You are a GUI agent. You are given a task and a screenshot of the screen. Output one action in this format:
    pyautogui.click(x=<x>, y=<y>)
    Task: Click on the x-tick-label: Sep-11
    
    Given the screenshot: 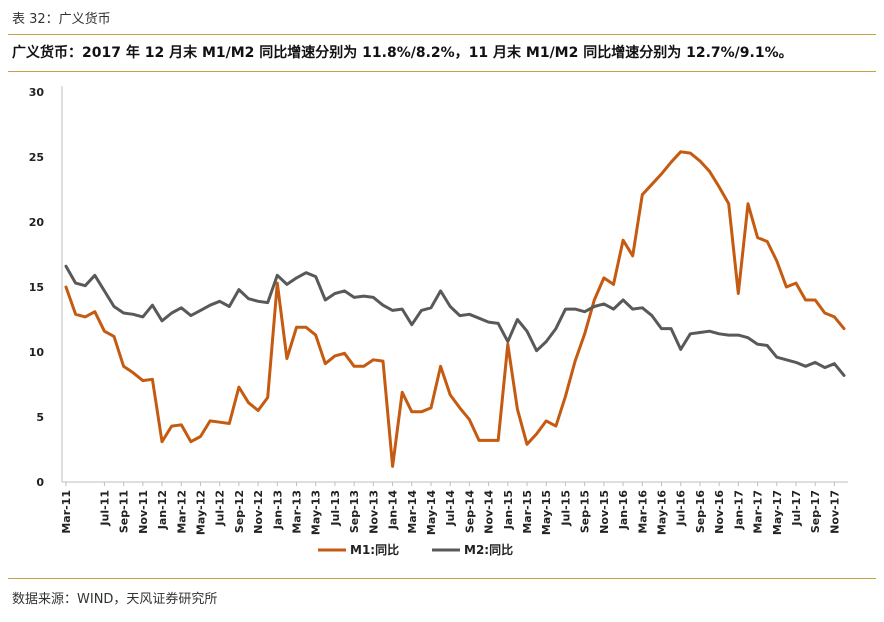 What is the action you would take?
    pyautogui.click(x=124, y=511)
    